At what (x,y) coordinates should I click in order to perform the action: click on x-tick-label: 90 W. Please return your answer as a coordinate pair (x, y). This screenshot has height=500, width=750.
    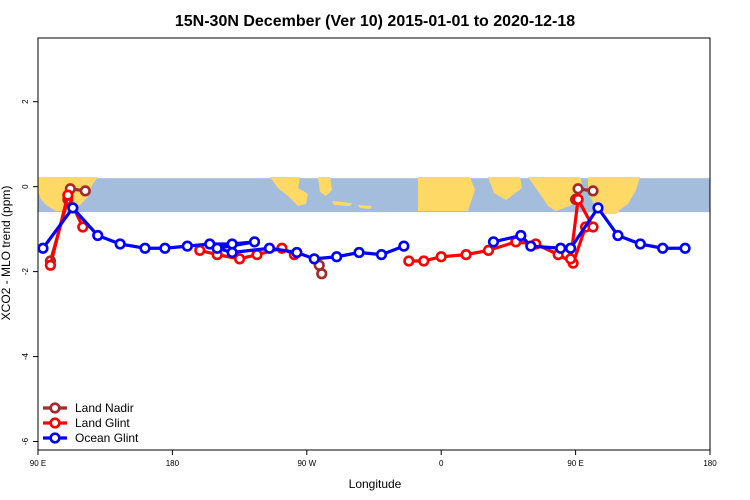
    Looking at the image, I should click on (306, 463).